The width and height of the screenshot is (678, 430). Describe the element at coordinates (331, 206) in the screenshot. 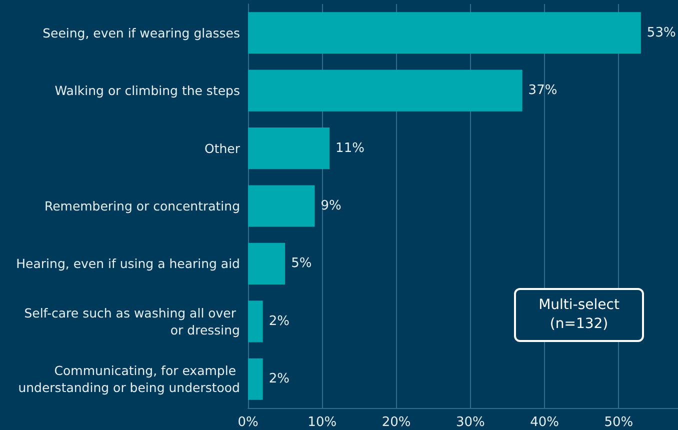

I see `data-label: 9%` at that location.